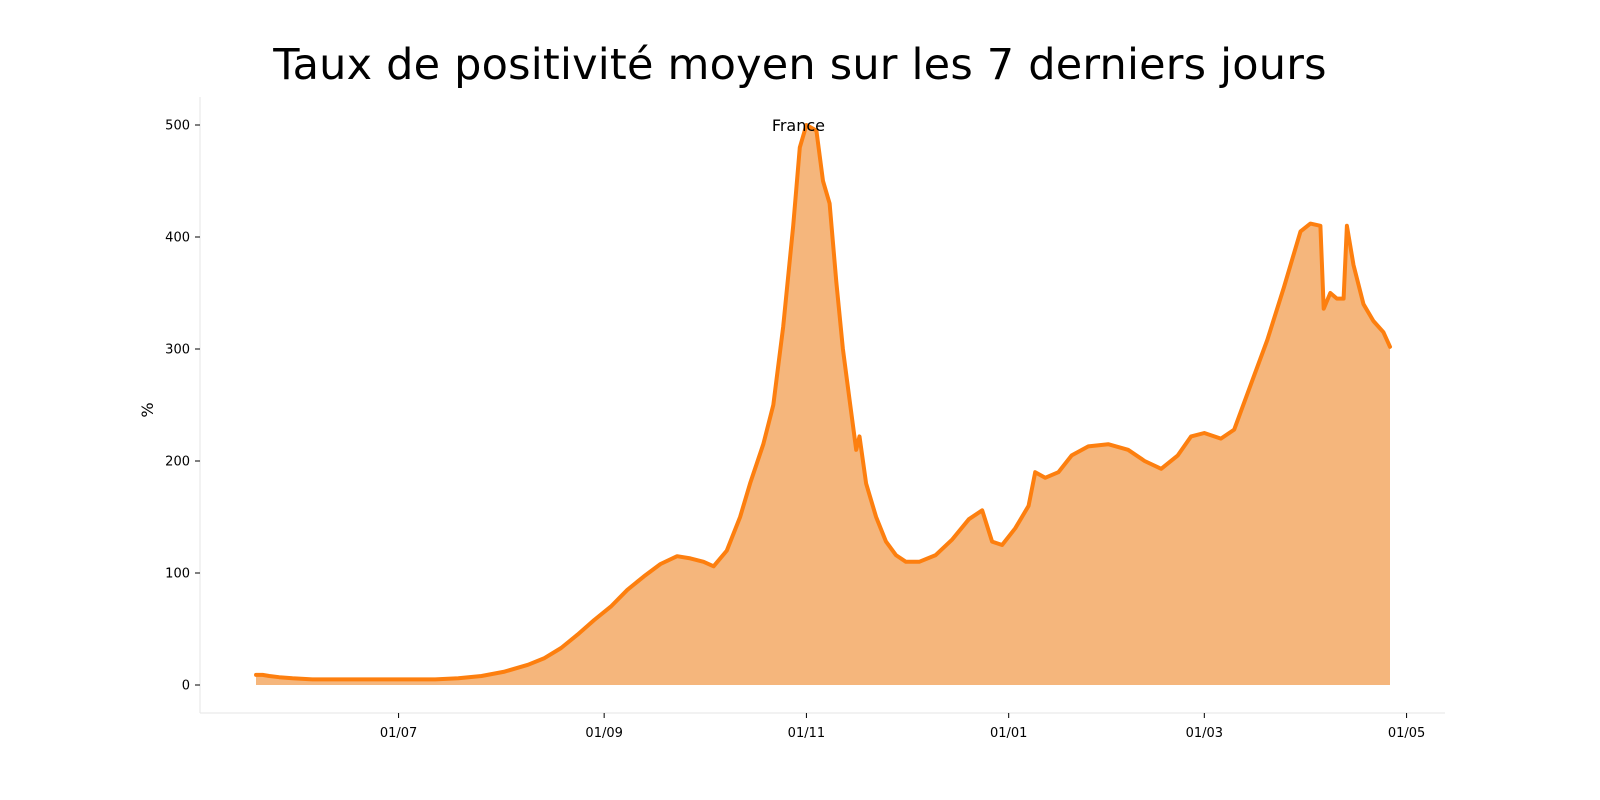 The image size is (1600, 800). What do you see at coordinates (1204, 733) in the screenshot?
I see `x-tick-label: 01/03` at bounding box center [1204, 733].